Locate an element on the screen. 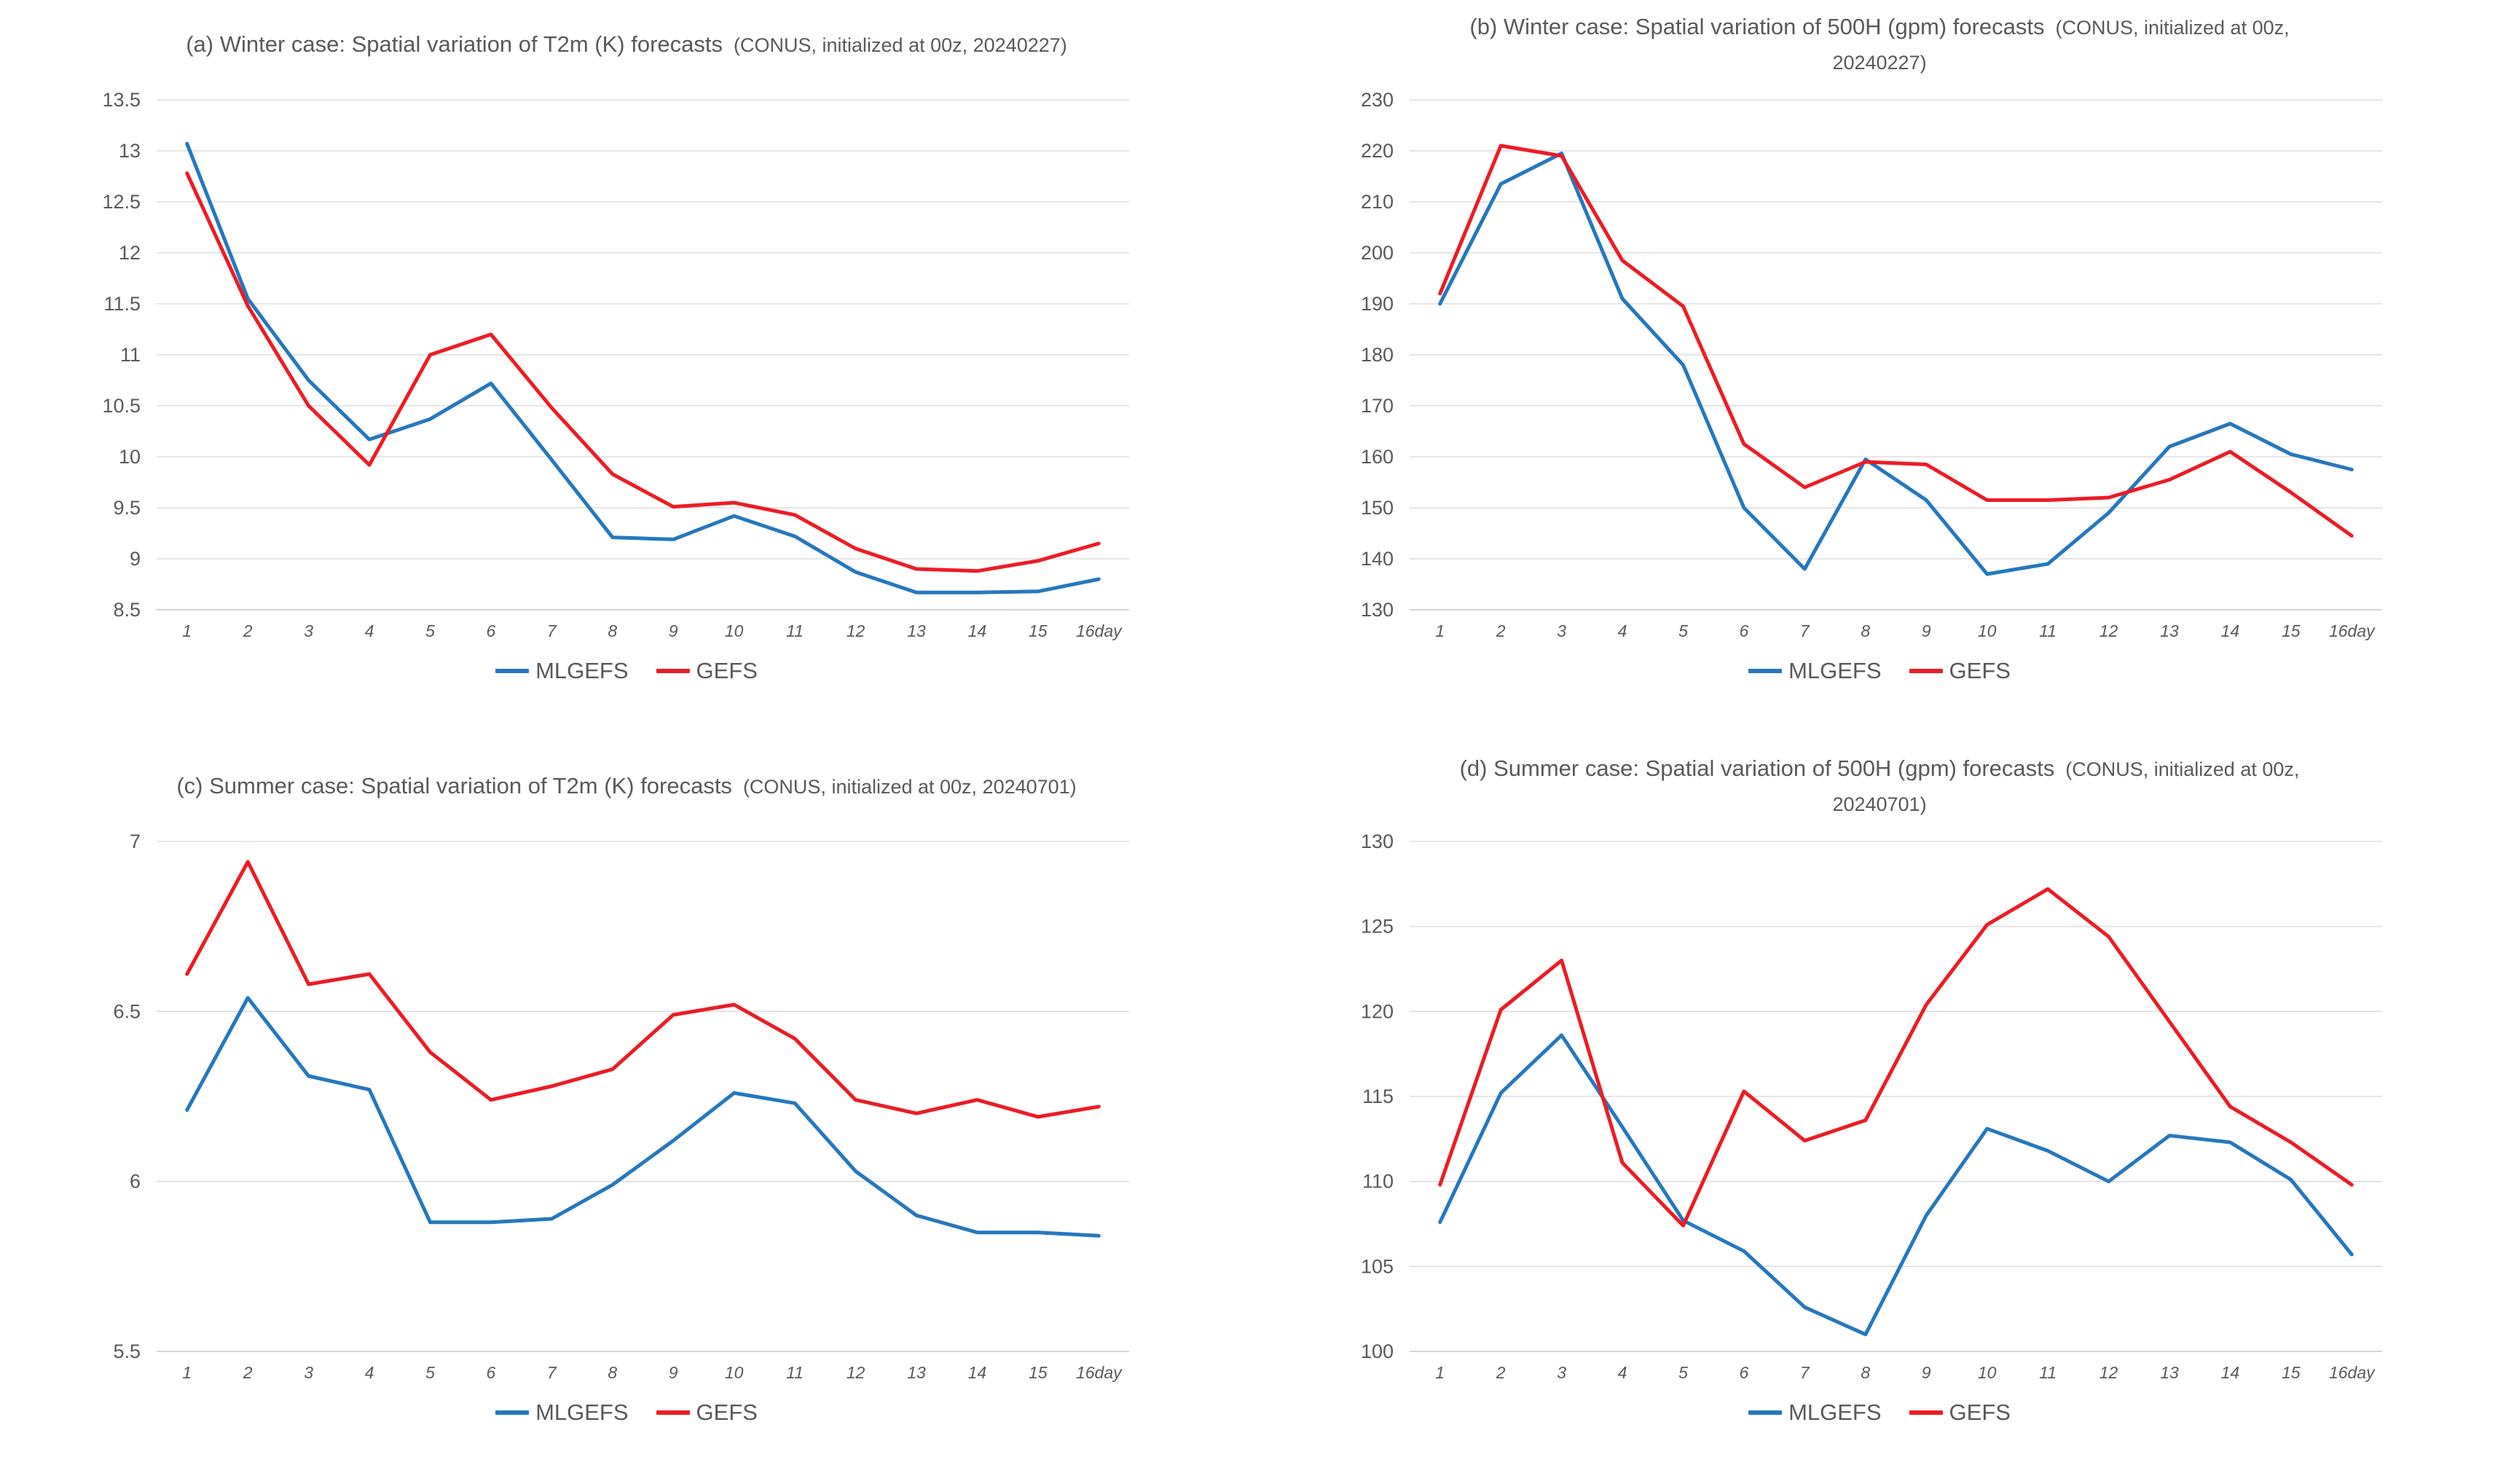  chart-b-y-tick-label: 180 is located at coordinates (1377, 355).